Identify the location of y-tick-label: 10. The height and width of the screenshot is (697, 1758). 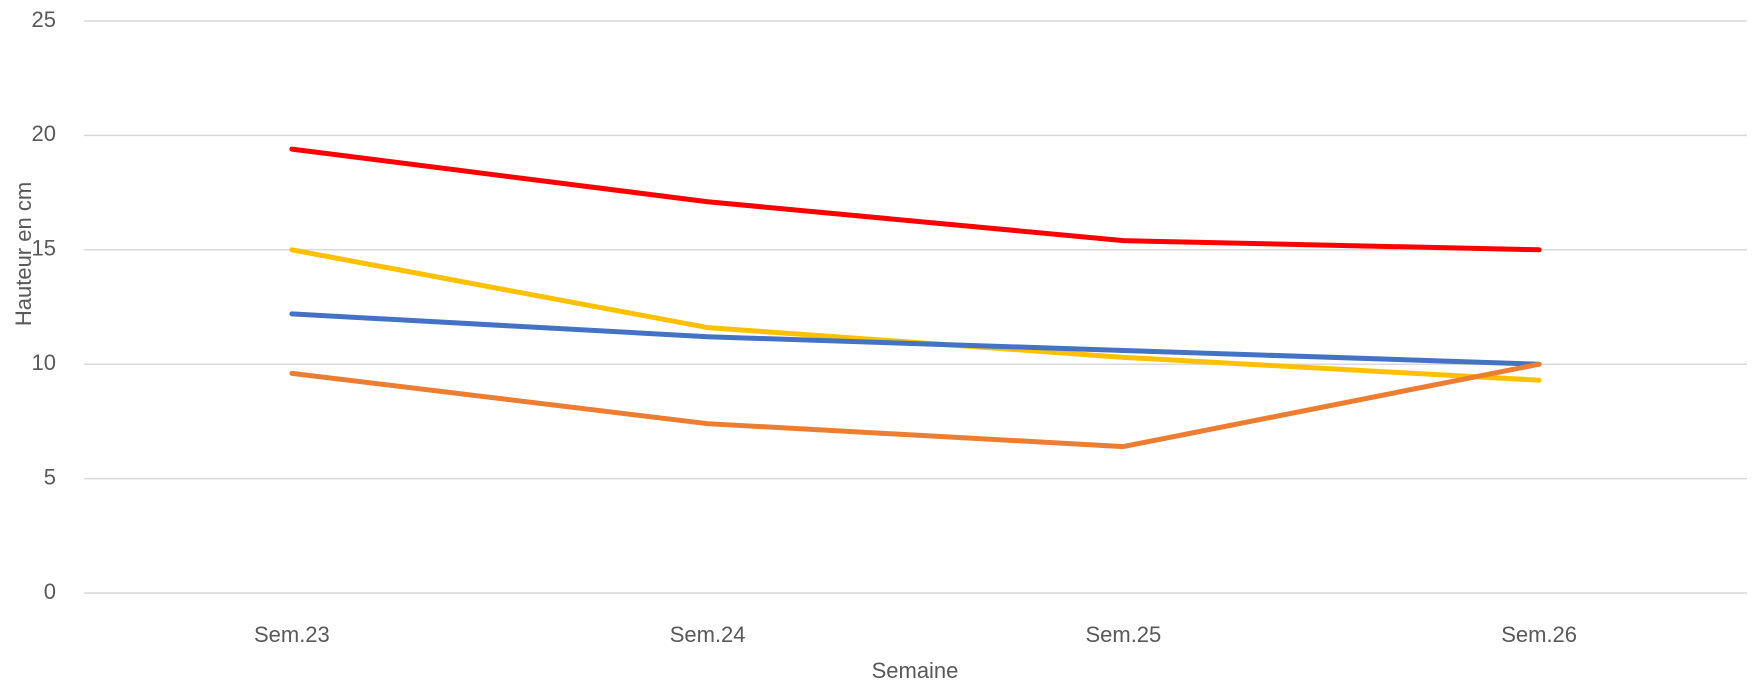
(44, 362).